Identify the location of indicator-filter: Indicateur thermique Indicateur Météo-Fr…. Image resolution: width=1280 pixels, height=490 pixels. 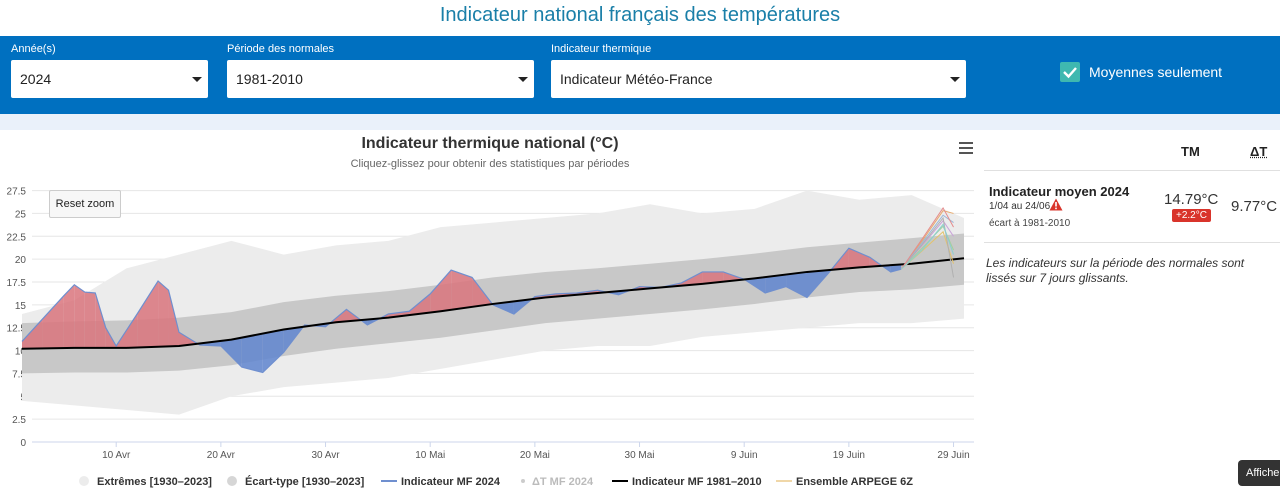
(758, 70).